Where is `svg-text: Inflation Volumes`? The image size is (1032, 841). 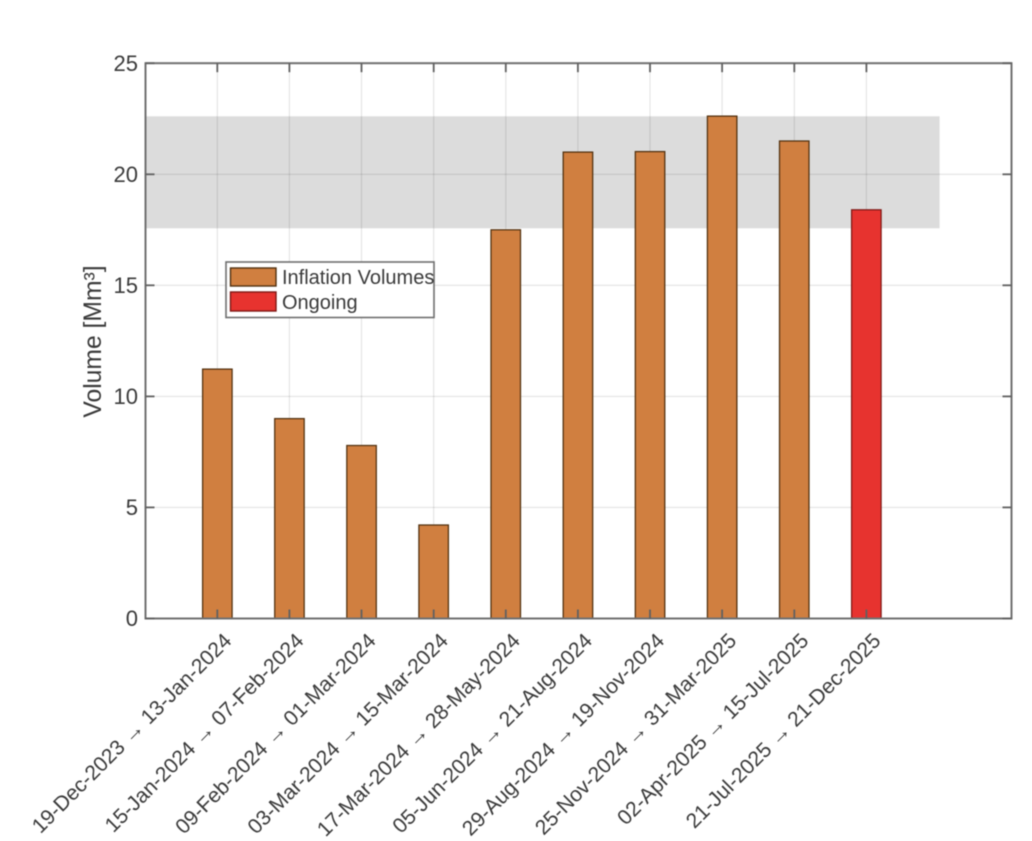 svg-text: Inflation Volumes is located at coordinates (358, 278).